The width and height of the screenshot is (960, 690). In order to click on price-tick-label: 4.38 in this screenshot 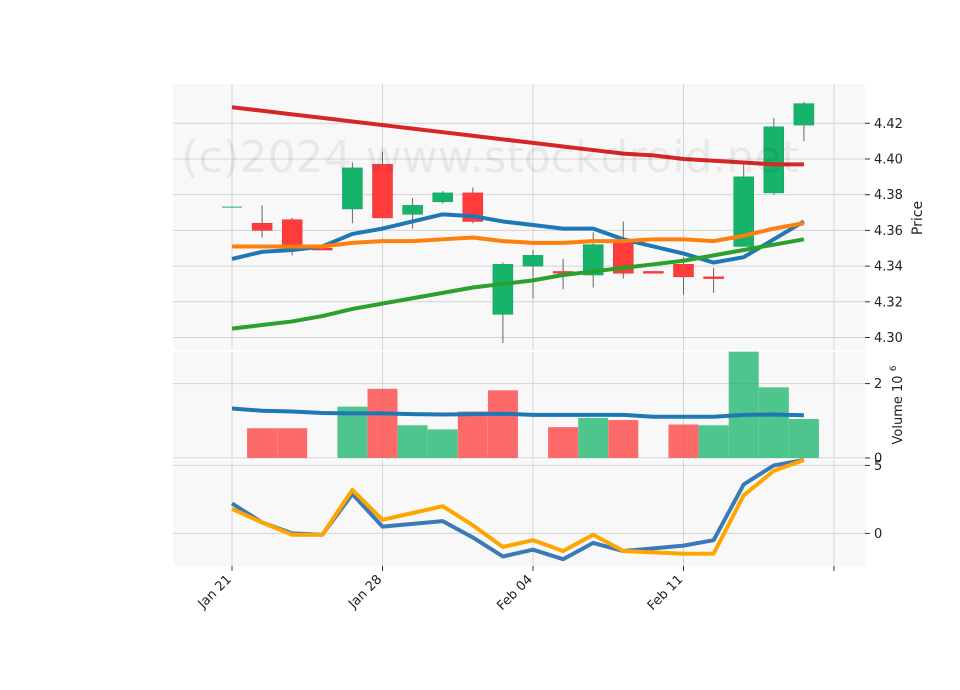, I will do `click(888, 195)`.